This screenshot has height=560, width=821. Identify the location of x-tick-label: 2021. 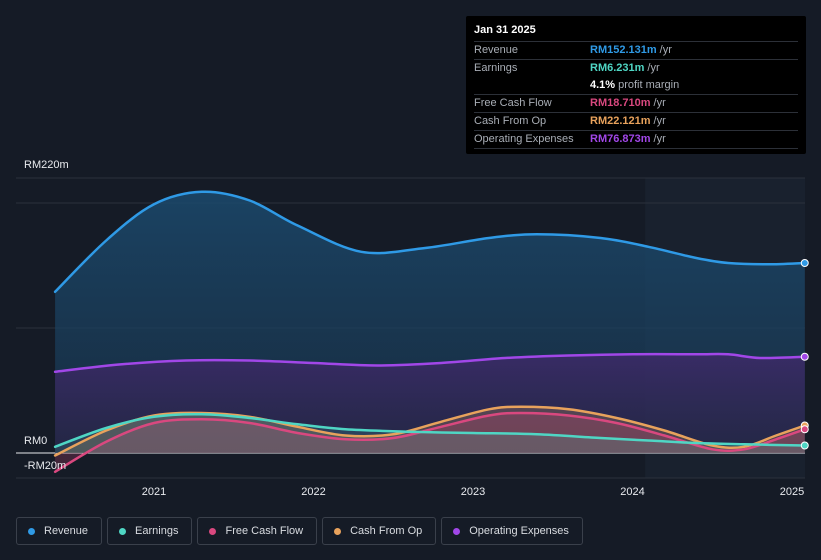
(154, 492).